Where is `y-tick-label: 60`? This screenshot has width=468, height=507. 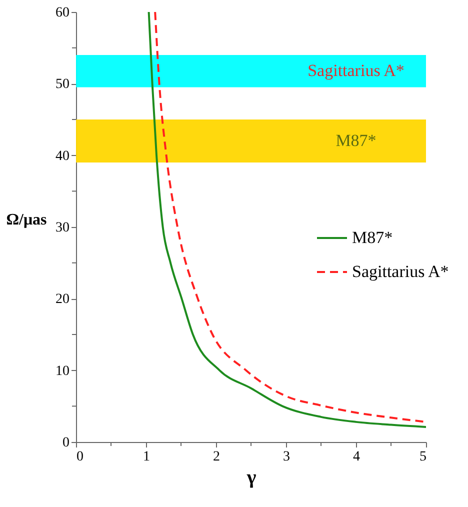 y-tick-label: 60 is located at coordinates (63, 13).